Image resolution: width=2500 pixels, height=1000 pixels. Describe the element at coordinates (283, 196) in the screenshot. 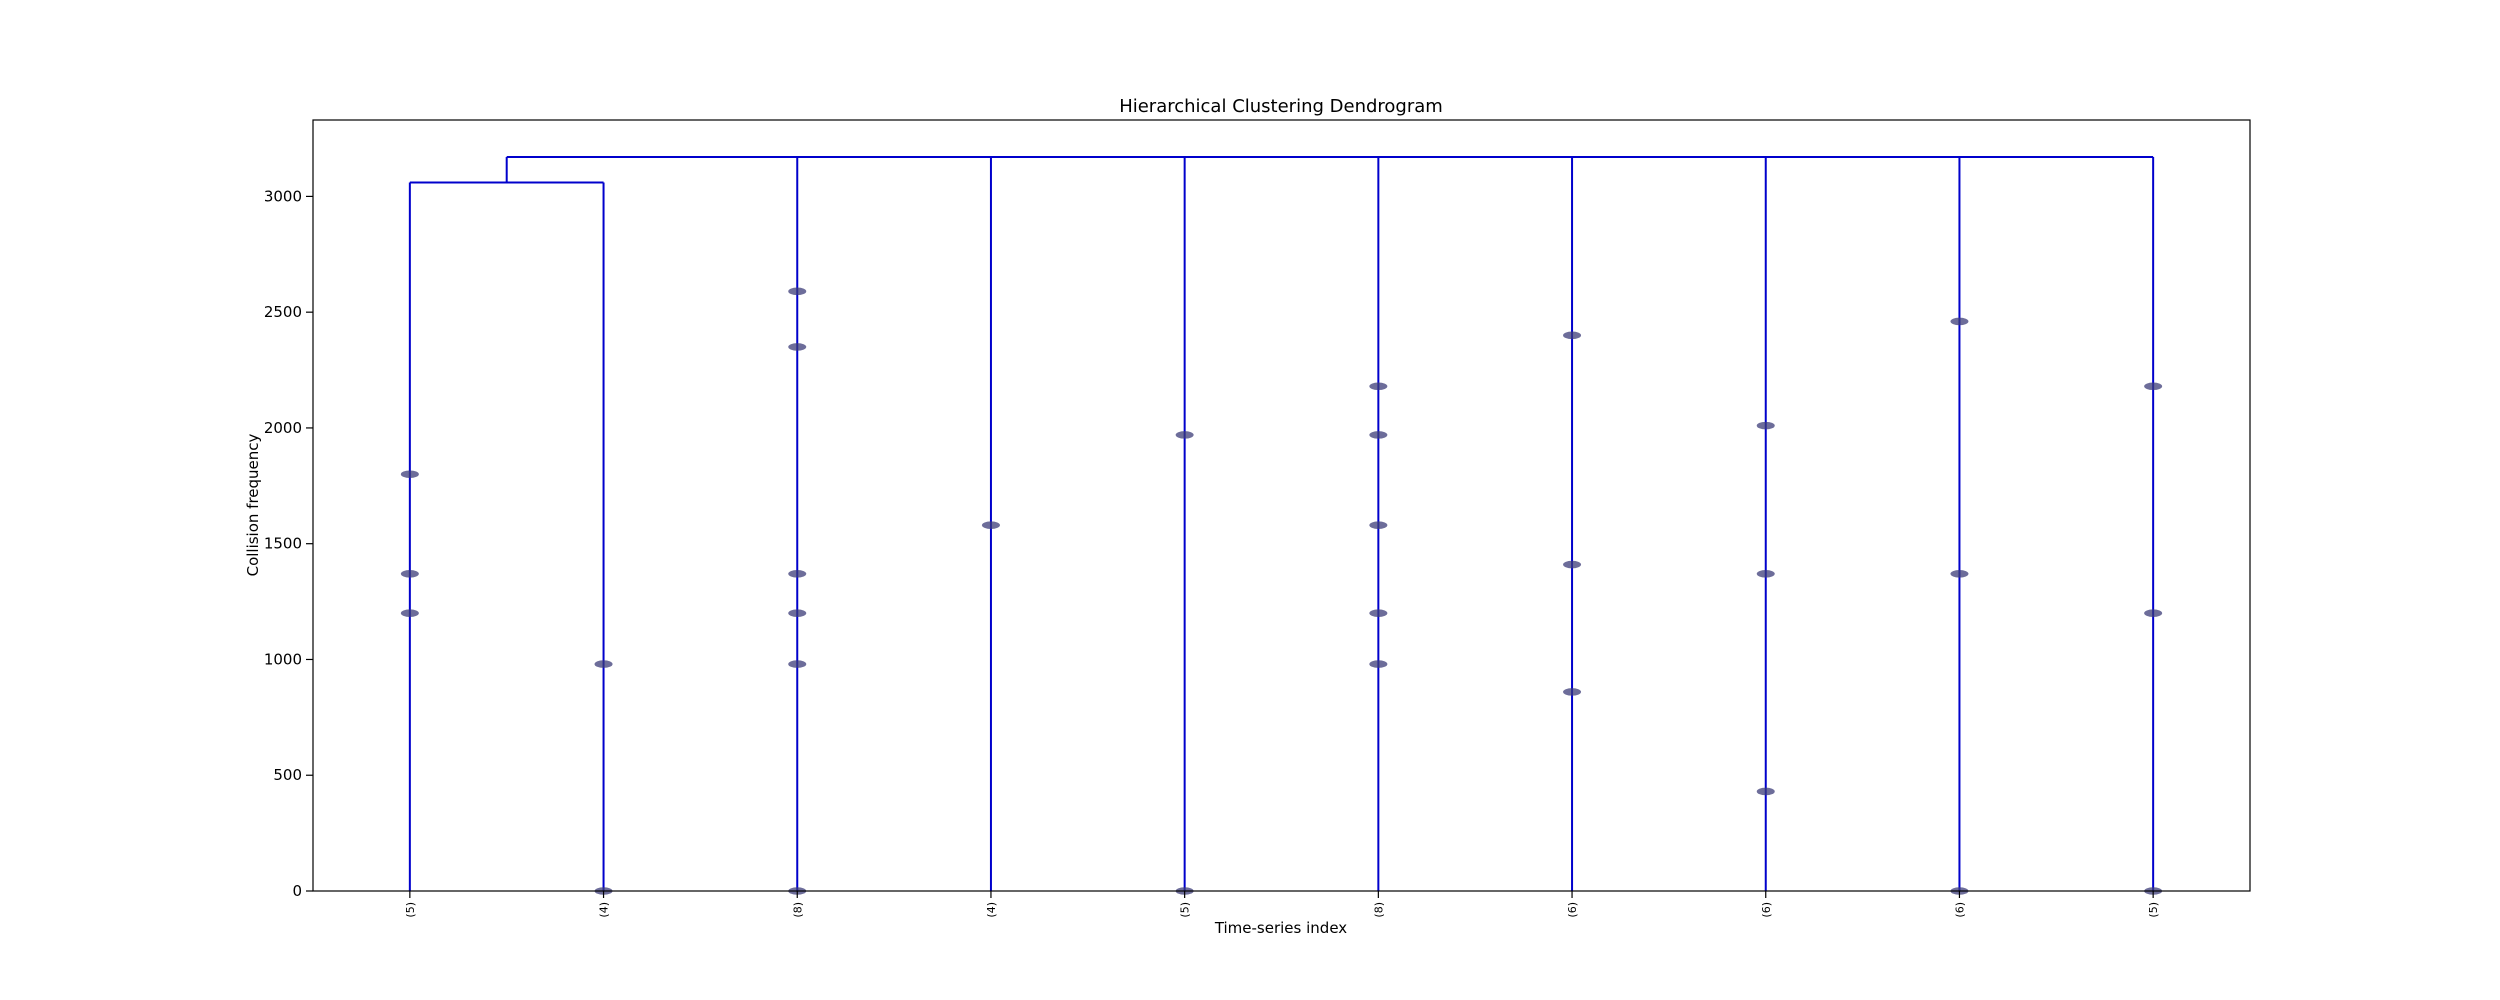

I see `y-tick-label-3000: 3000` at that location.